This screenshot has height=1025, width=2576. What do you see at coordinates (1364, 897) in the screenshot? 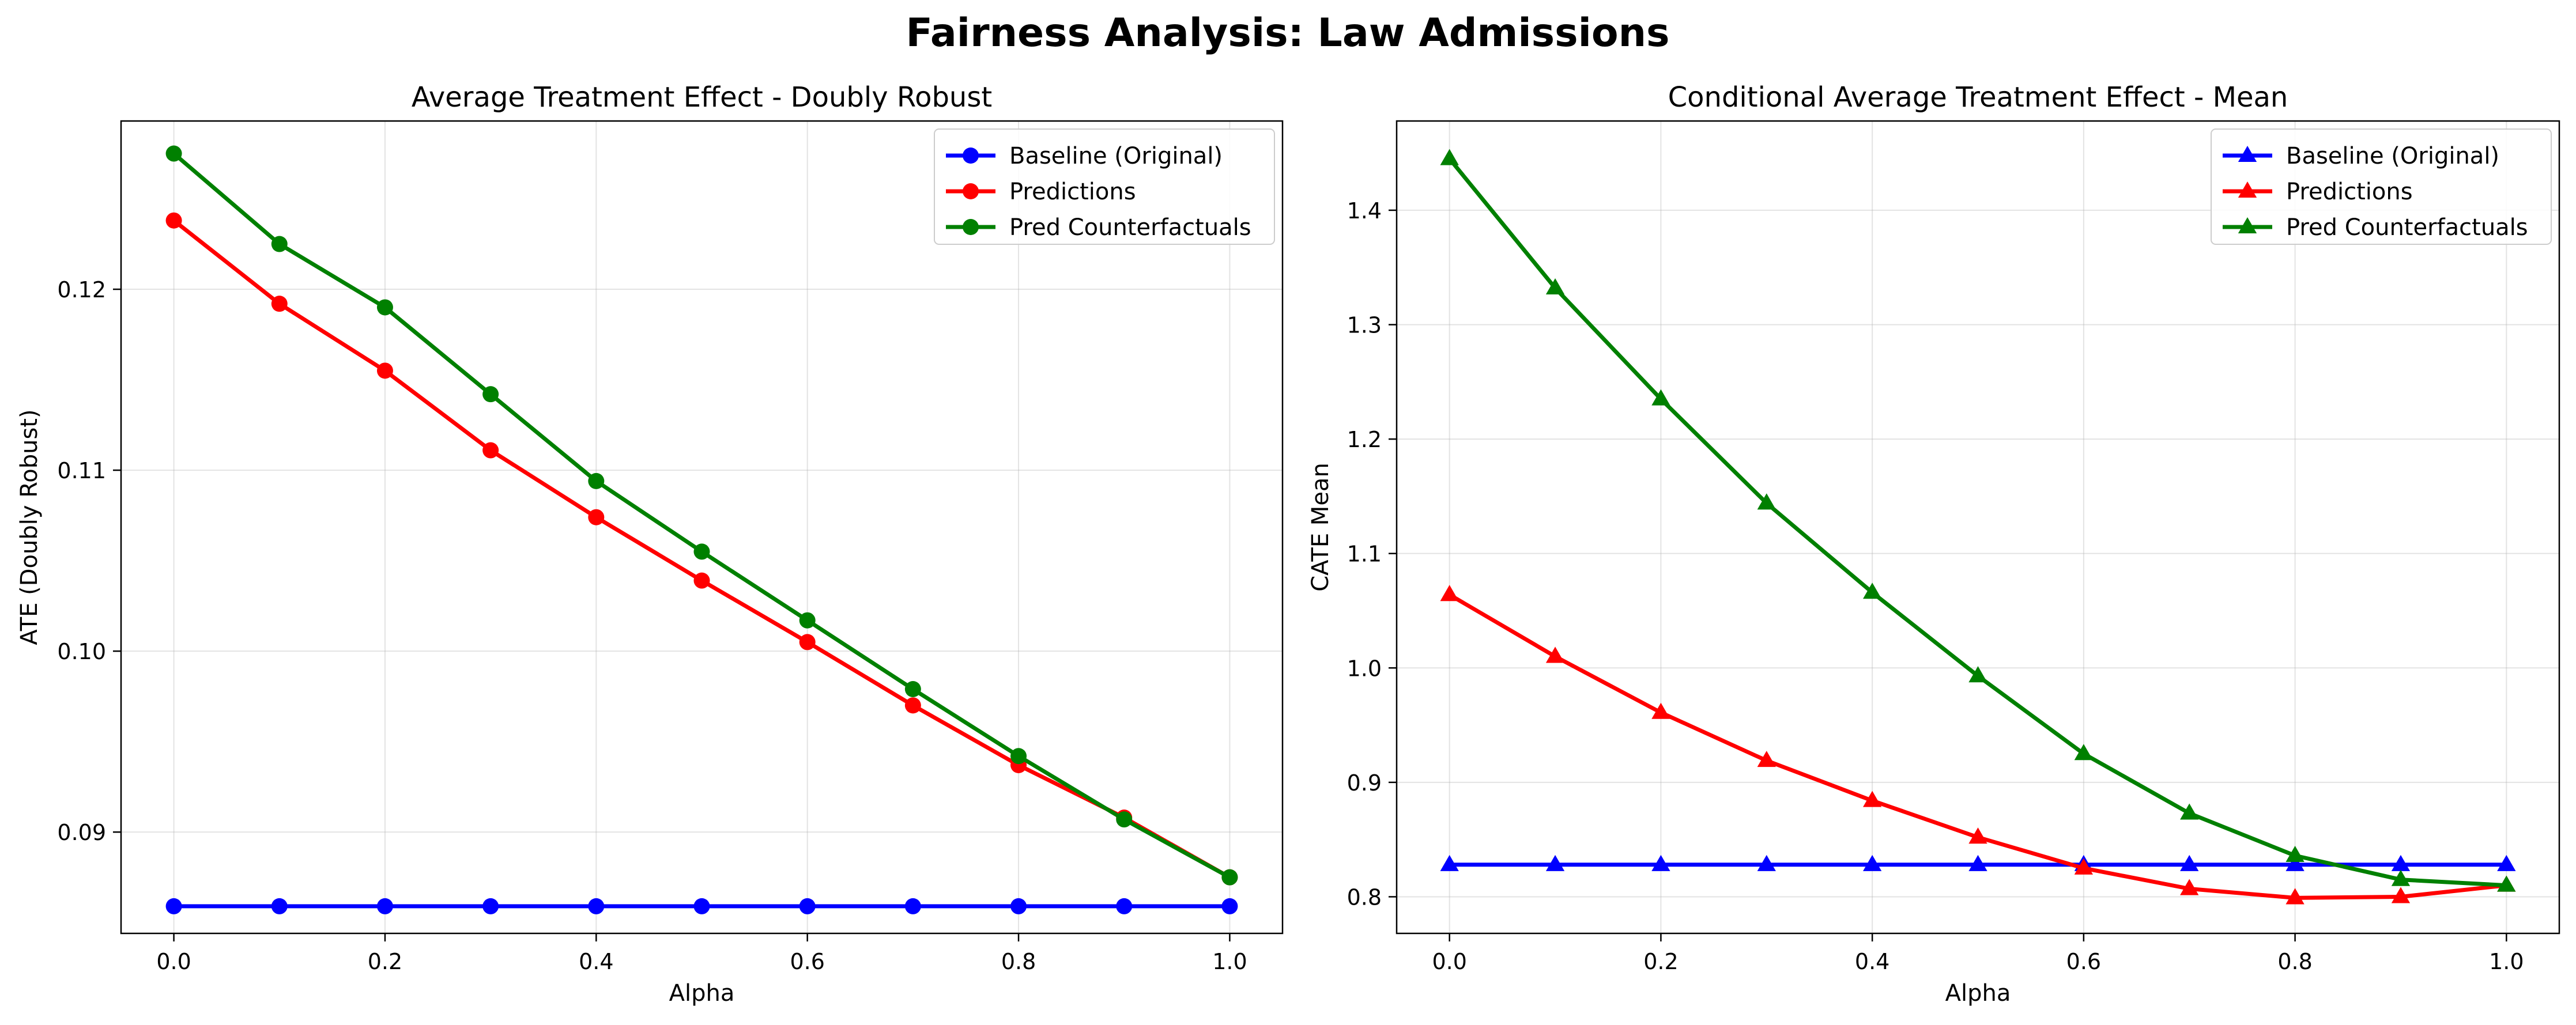
I see `cate-y-tick-label: 0.8` at bounding box center [1364, 897].